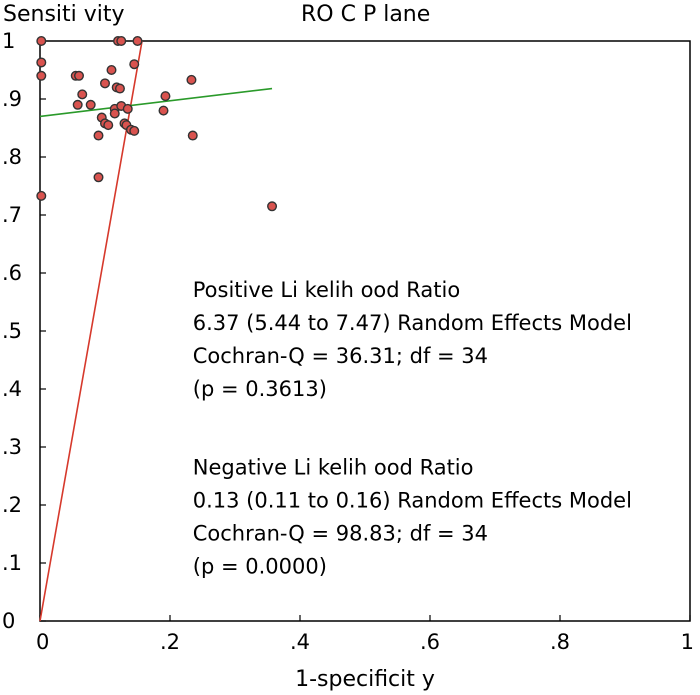 The width and height of the screenshot is (700, 695). Describe the element at coordinates (170, 642) in the screenshot. I see `x-tick-label: .2` at that location.